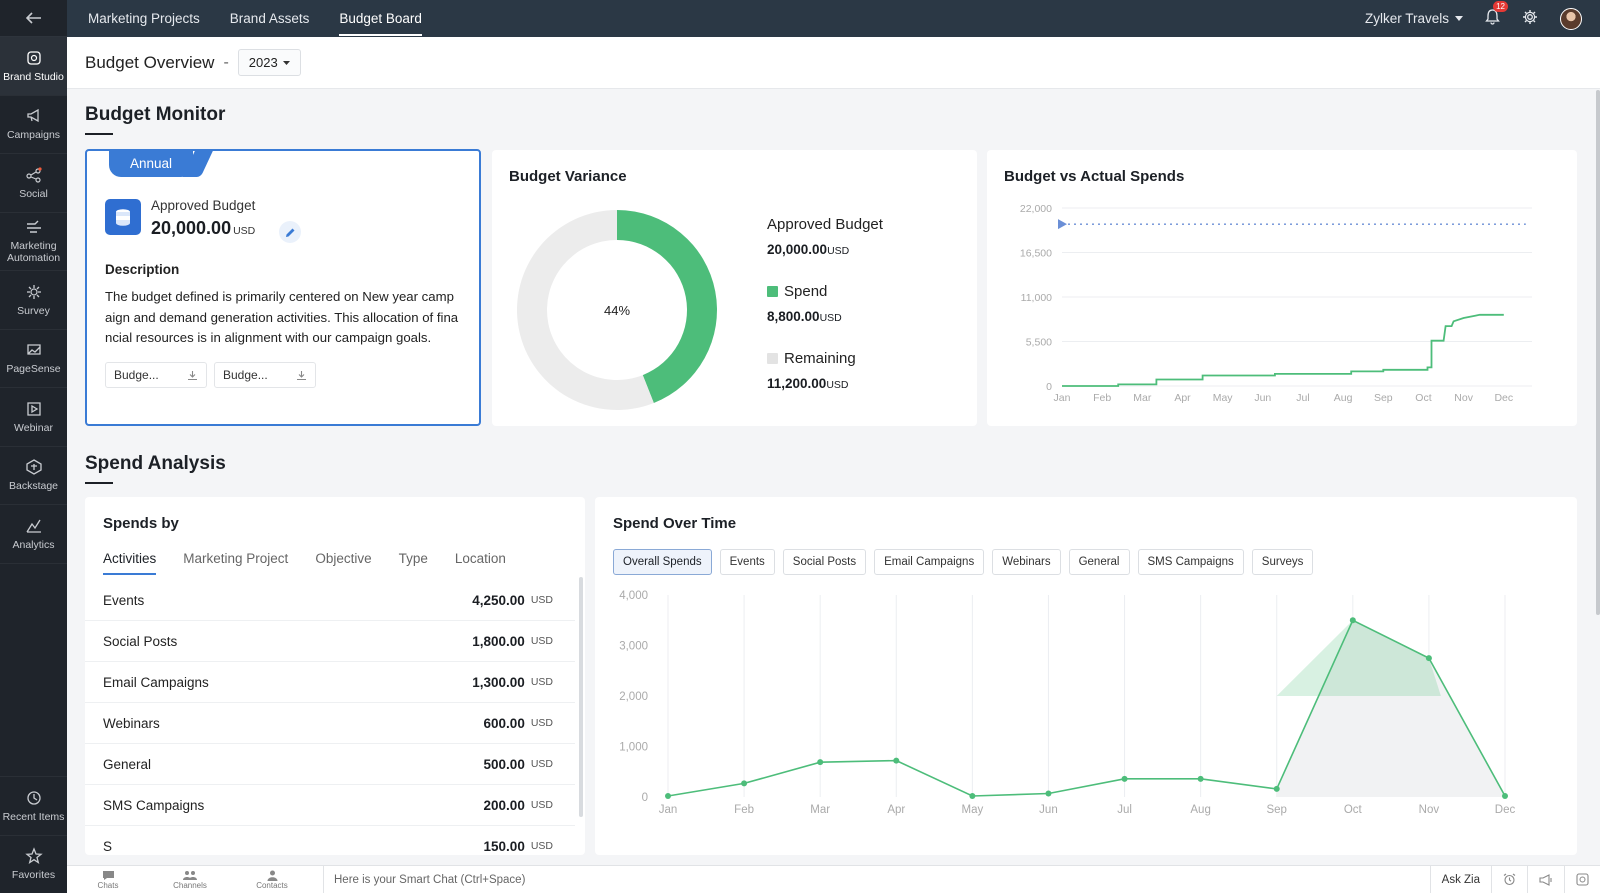  I want to click on budget-variance-title: Budget Variance, so click(568, 176).